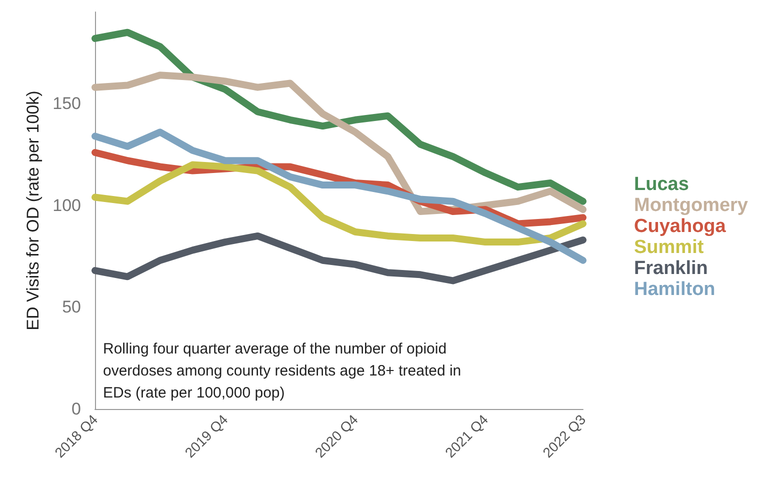 Image resolution: width=763 pixels, height=487 pixels. What do you see at coordinates (66, 104) in the screenshot?
I see `y-tick-label: 150` at bounding box center [66, 104].